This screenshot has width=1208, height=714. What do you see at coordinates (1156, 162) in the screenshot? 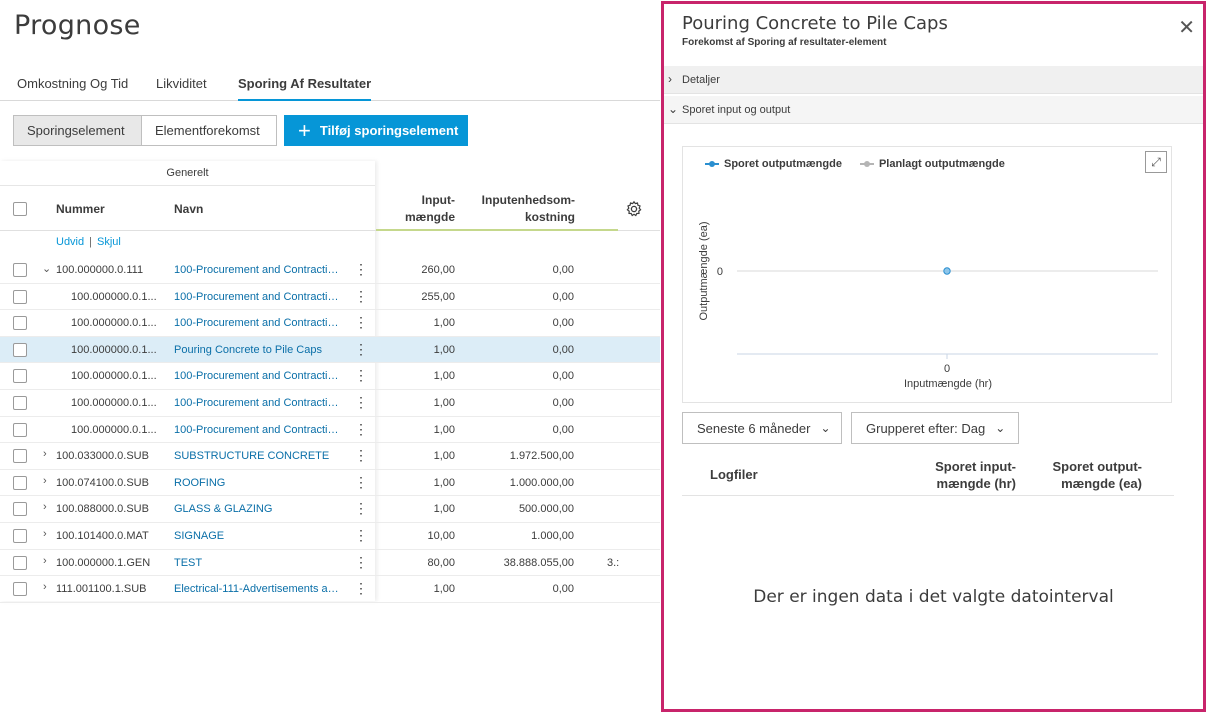
I see `expand-chart-icon: ⤢` at bounding box center [1156, 162].